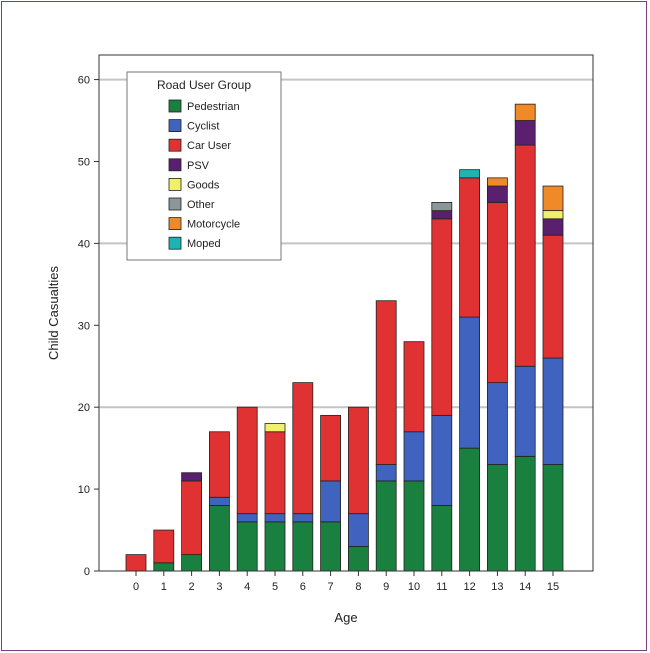 The height and width of the screenshot is (653, 650). What do you see at coordinates (331, 587) in the screenshot?
I see `x-tick-label: 7` at bounding box center [331, 587].